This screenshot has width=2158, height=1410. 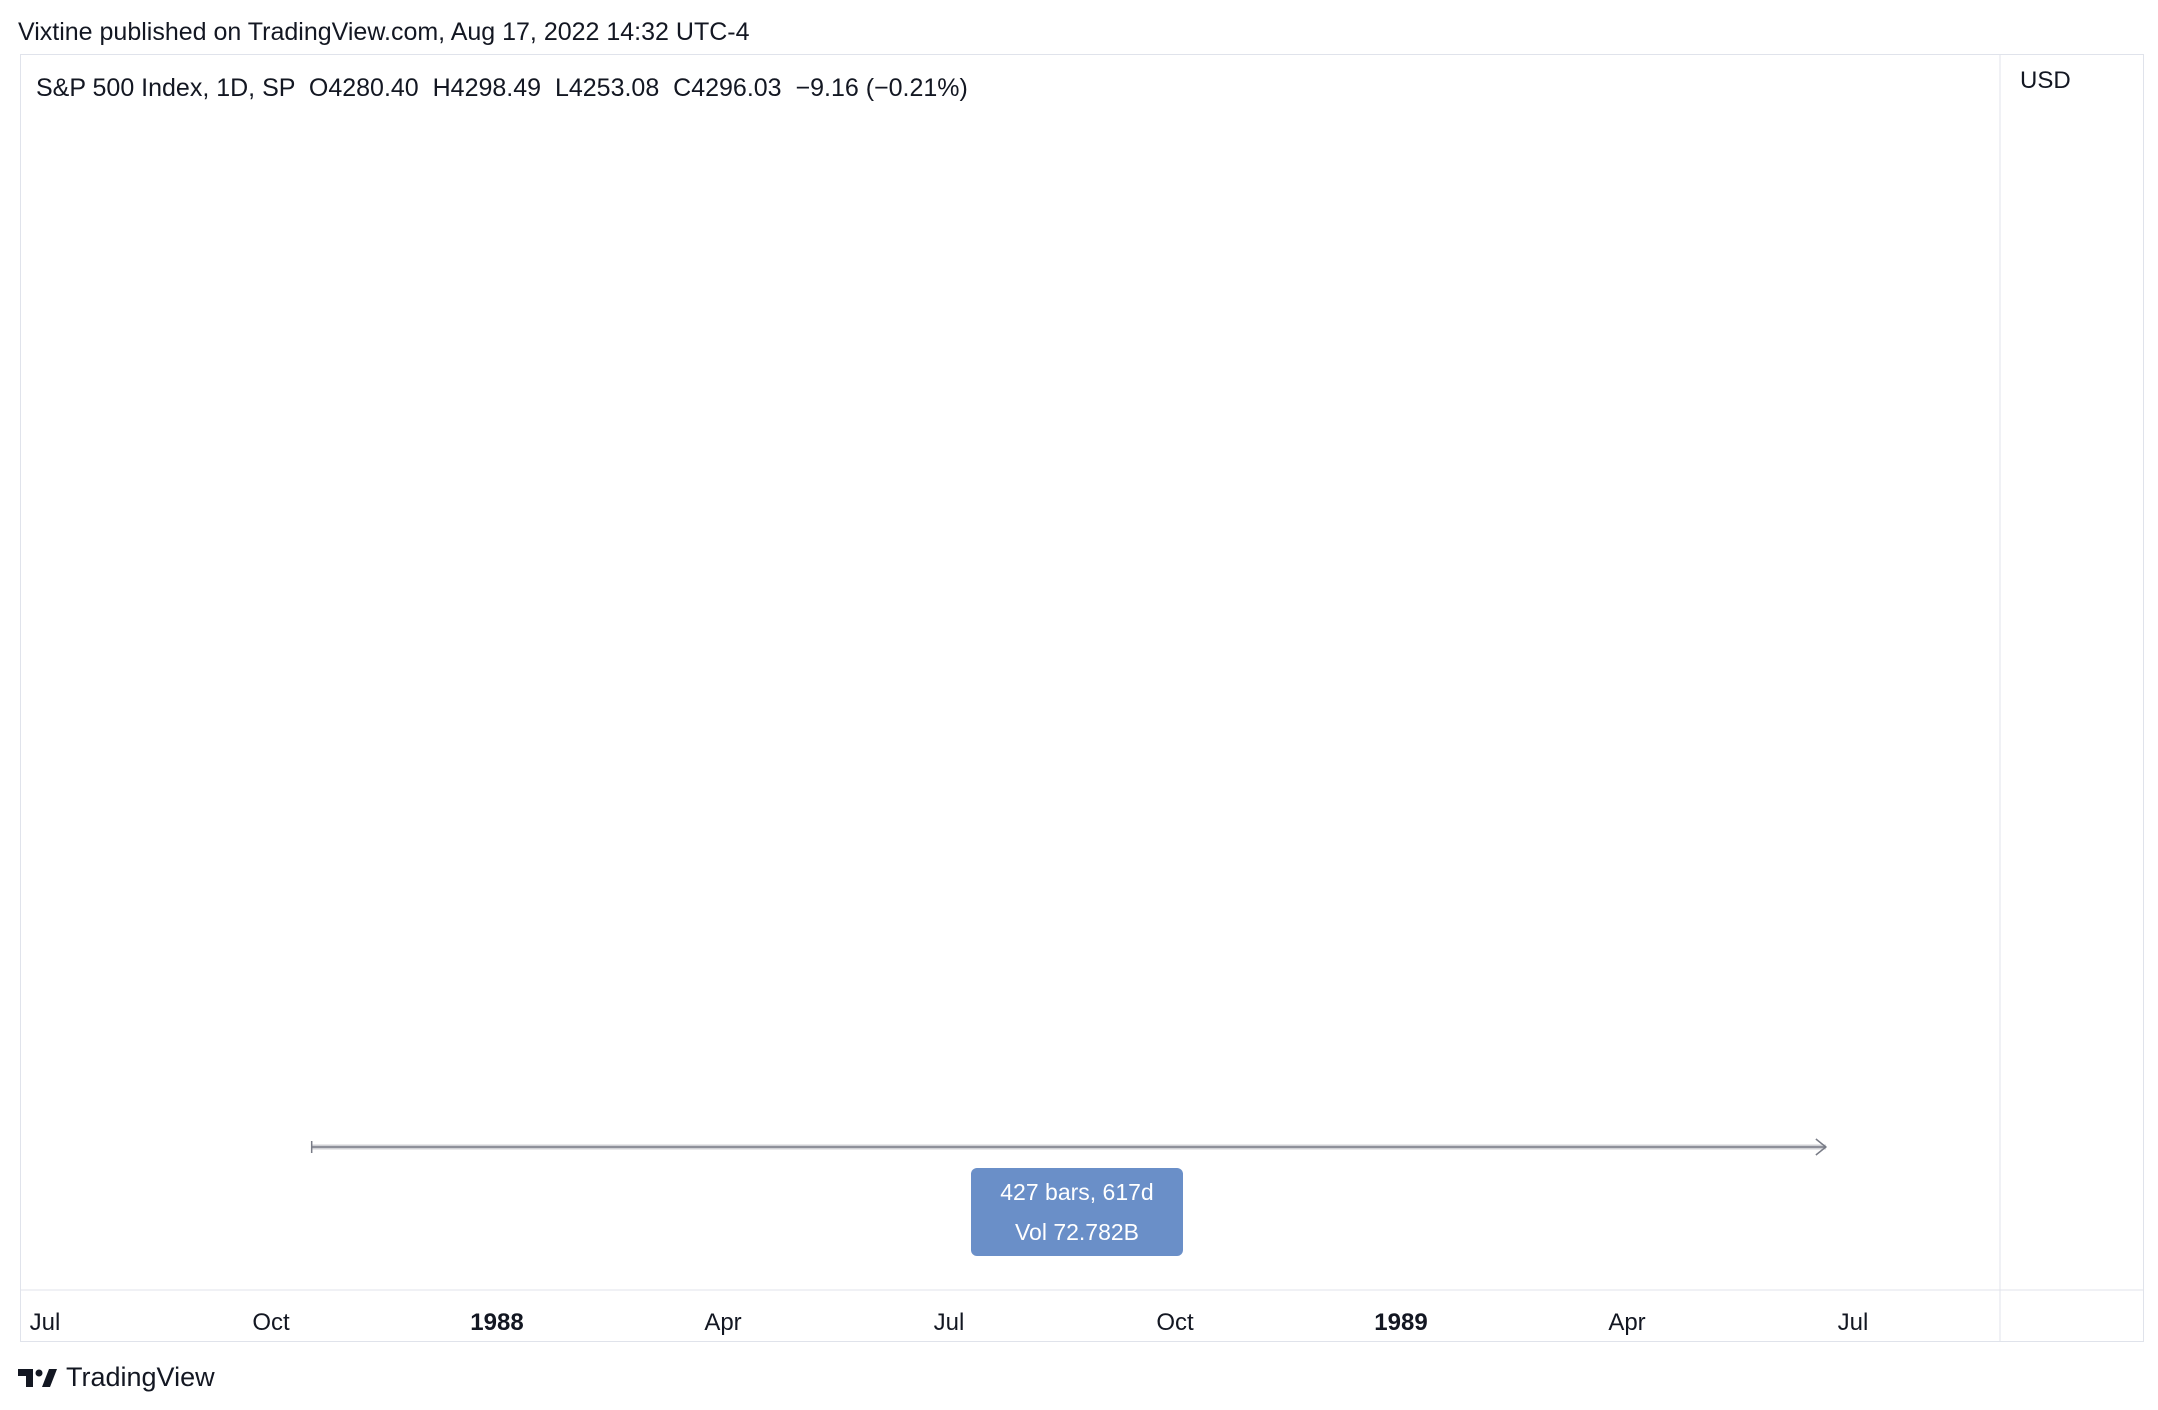 I want to click on measure-bars-label: 427 bars, 617d, so click(x=1077, y=1192).